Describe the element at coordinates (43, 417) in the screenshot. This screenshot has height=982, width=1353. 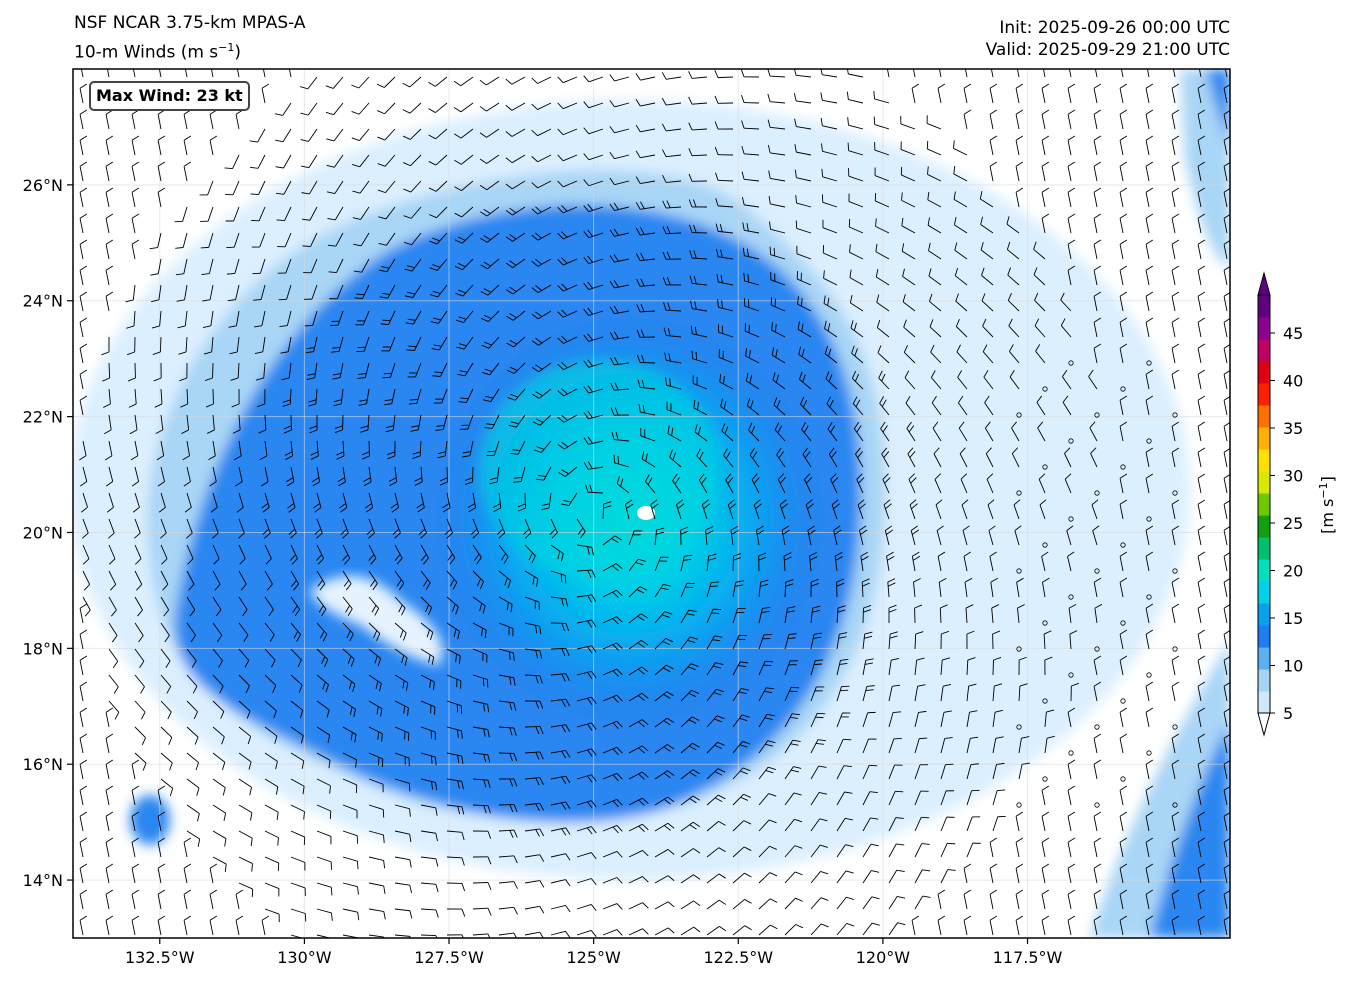
I see `lat-tick-label: 22°N` at that location.